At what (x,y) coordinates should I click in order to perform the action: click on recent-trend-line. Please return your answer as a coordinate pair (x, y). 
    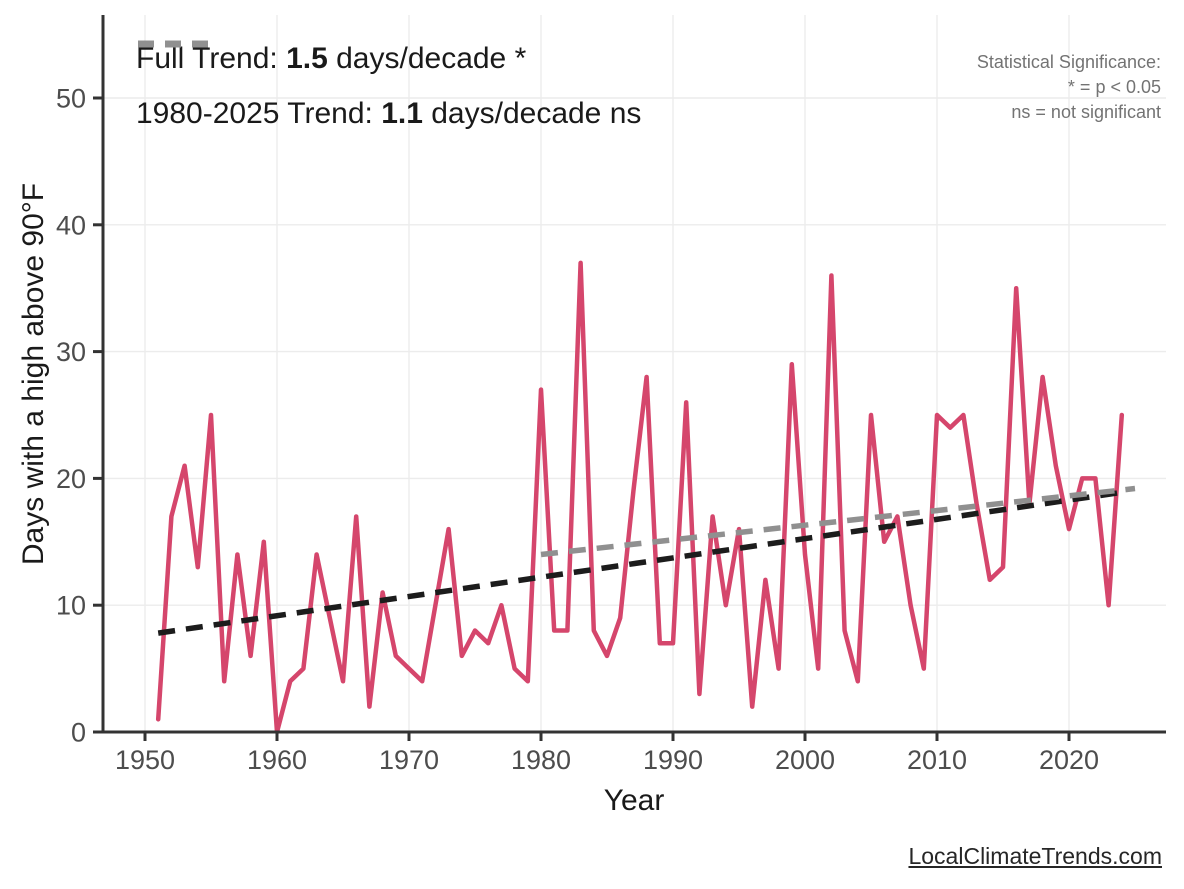
    Looking at the image, I should click on (838, 521).